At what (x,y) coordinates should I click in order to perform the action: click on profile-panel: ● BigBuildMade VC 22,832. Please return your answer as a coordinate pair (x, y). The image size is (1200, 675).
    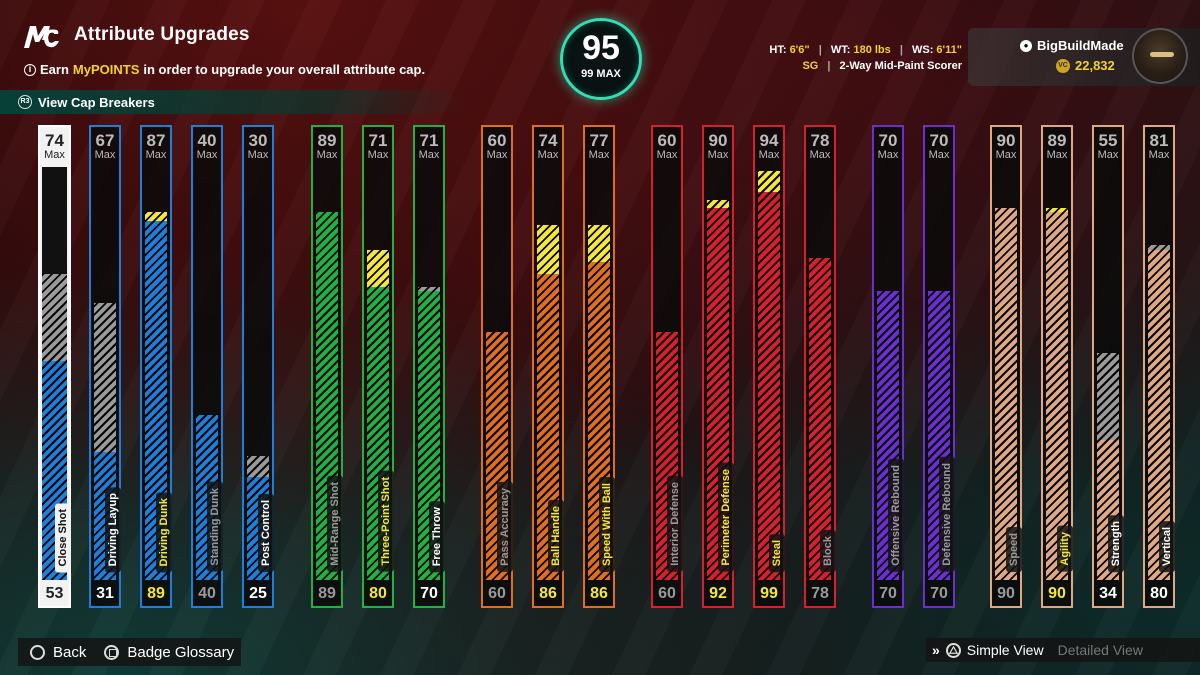
    Looking at the image, I should click on (1084, 57).